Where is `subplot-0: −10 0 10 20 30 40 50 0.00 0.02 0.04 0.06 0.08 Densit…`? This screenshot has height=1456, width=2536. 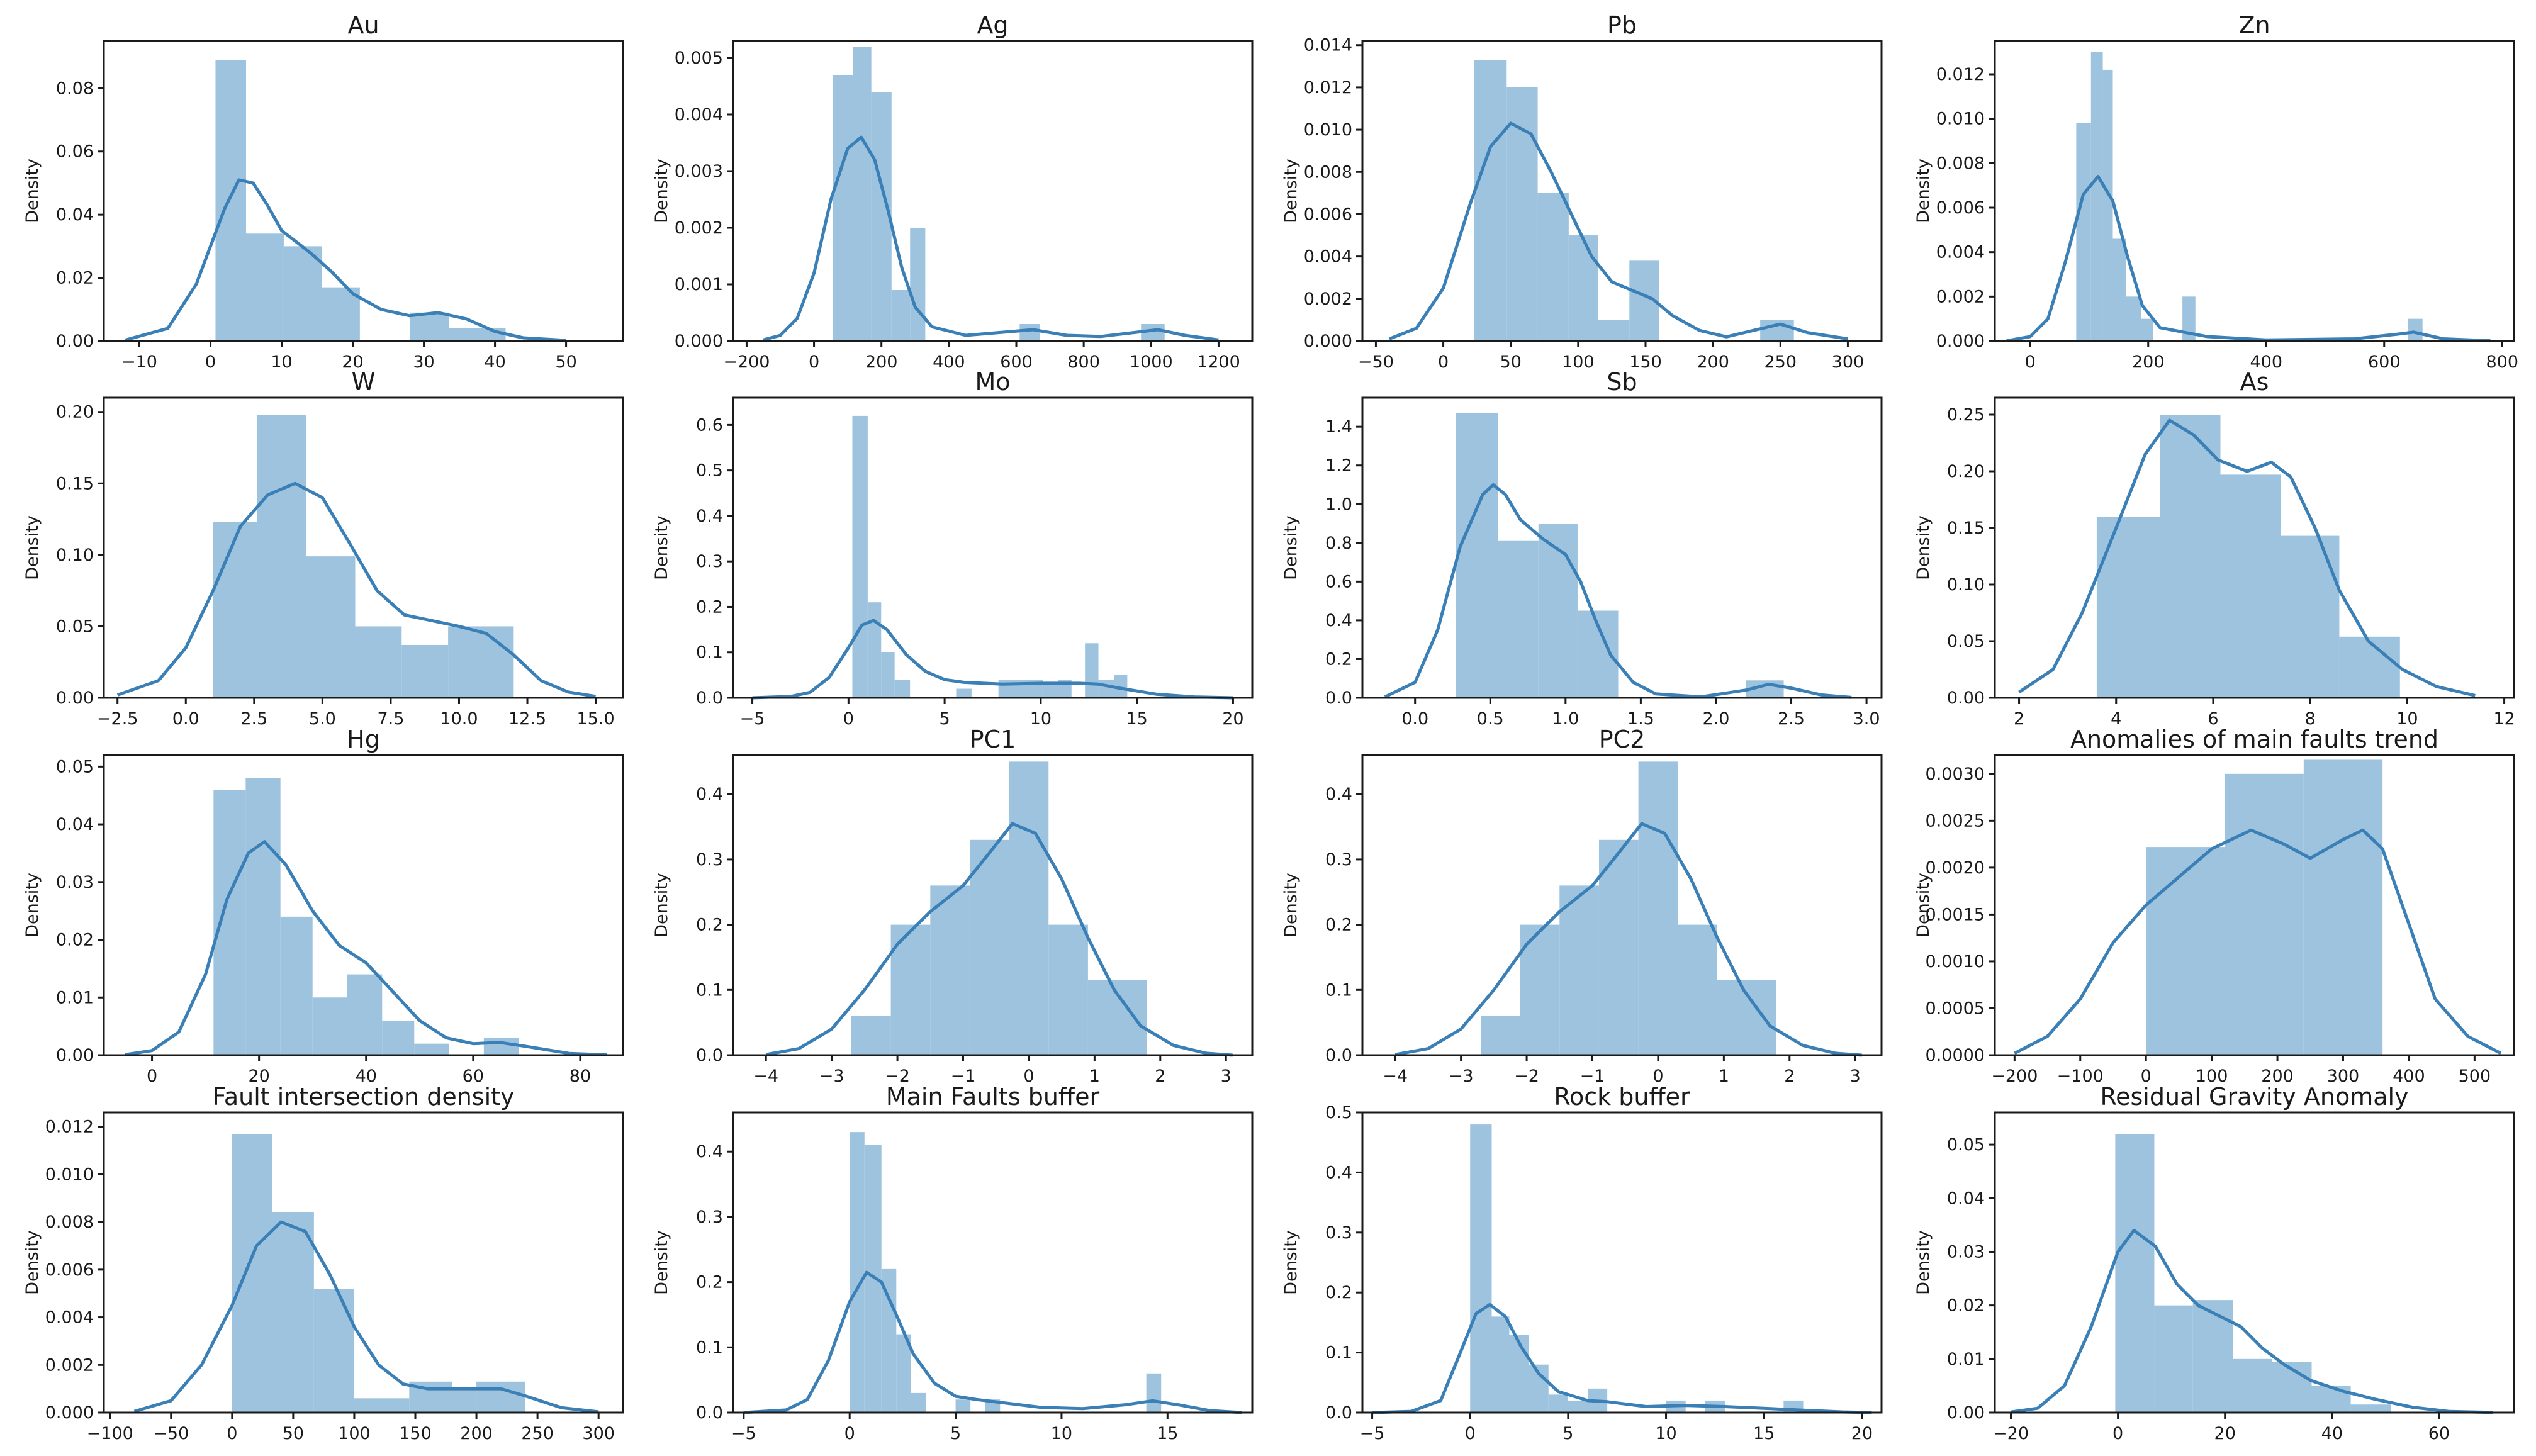
subplot-0: −10 0 10 20 30 40 50 0.00 0.02 0.04 0.06 0.08 Densit… is located at coordinates (323, 191).